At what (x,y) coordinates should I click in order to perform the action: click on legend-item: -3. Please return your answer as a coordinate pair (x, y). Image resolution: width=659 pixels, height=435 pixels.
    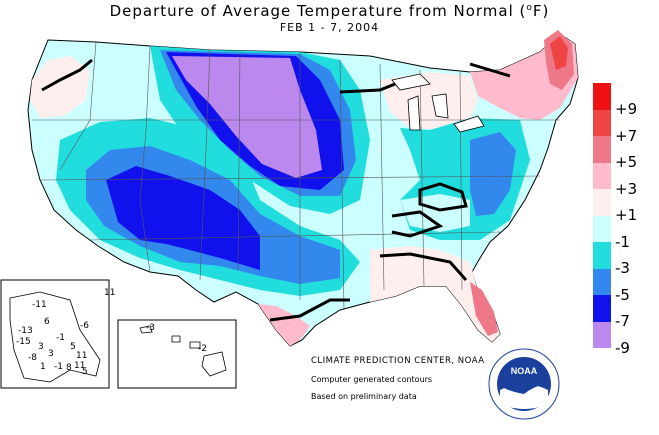
    Looking at the image, I should click on (623, 259).